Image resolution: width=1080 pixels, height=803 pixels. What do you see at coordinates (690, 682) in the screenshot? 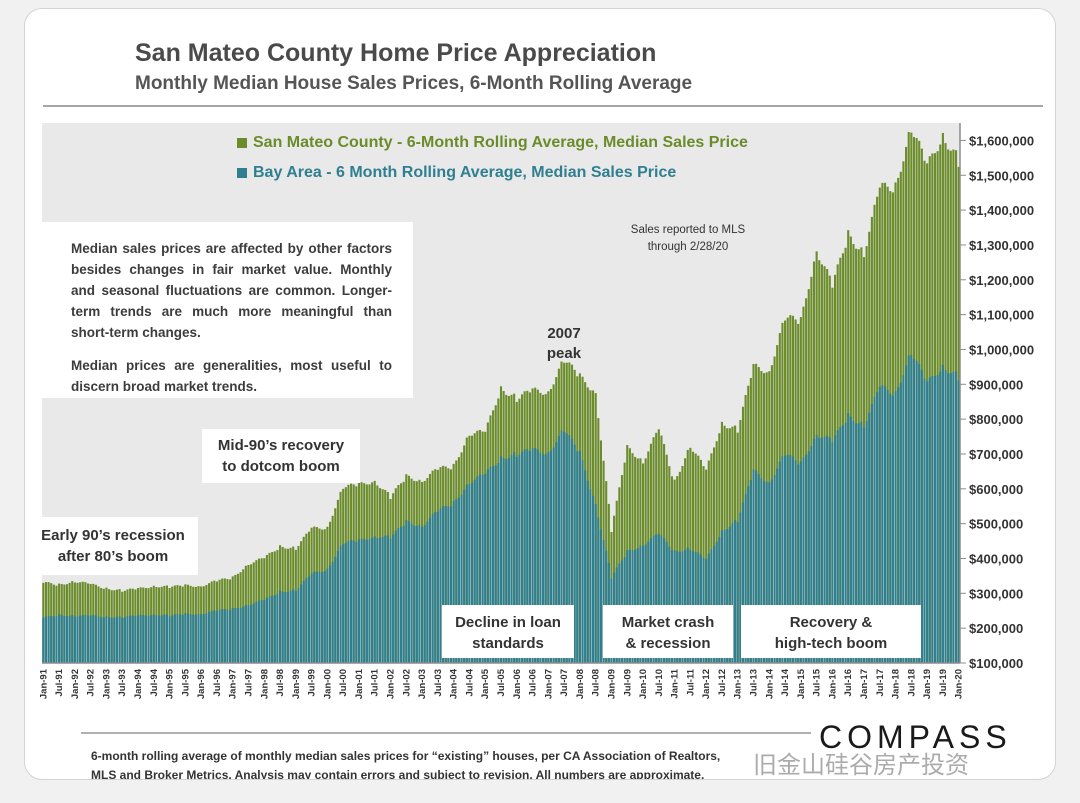
I see `x-tick-label: Jul-11` at bounding box center [690, 682].